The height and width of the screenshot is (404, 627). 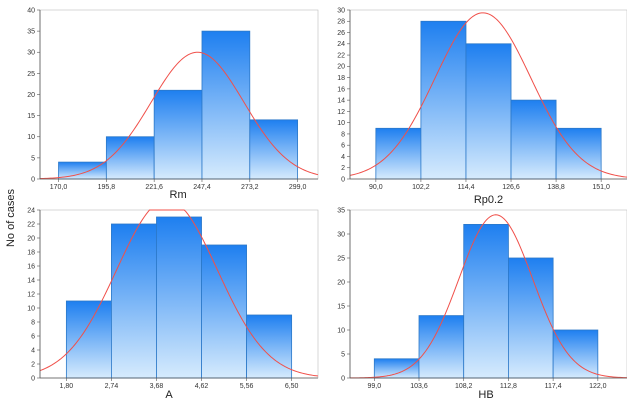 What do you see at coordinates (112, 386) in the screenshot?
I see `x-tick-label: 2,74` at bounding box center [112, 386].